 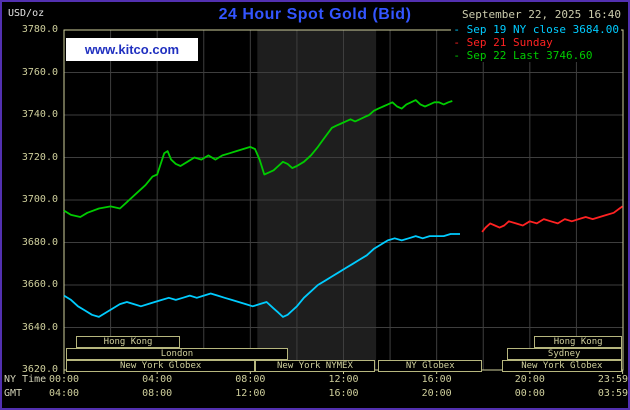 What do you see at coordinates (529, 379) in the screenshot?
I see `x-axis-label-ny: 20:00` at bounding box center [529, 379].